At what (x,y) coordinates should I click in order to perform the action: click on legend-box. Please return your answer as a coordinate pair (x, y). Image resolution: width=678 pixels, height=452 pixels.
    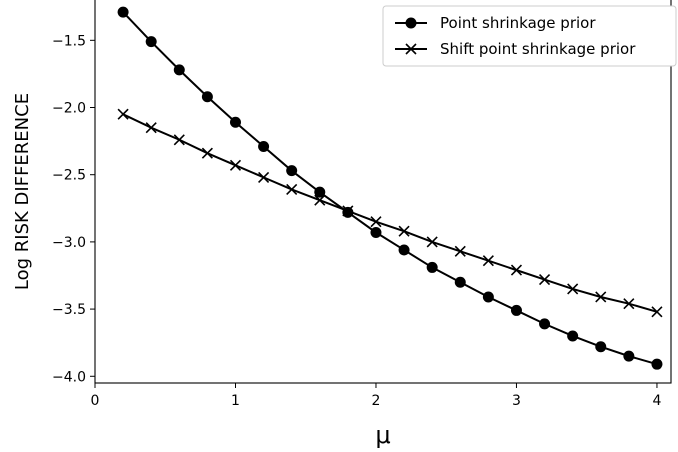
    Looking at the image, I should click on (529, 36).